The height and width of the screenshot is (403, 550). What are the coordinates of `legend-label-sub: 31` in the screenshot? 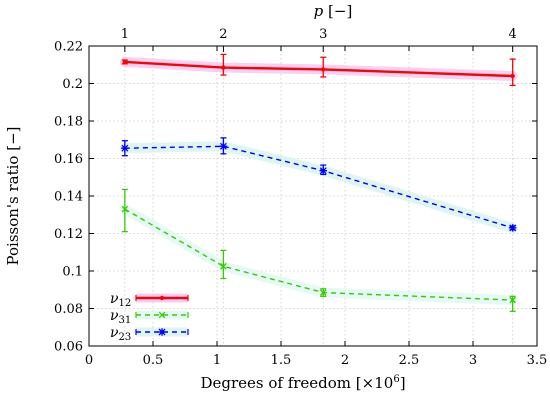 It's located at (125, 320).